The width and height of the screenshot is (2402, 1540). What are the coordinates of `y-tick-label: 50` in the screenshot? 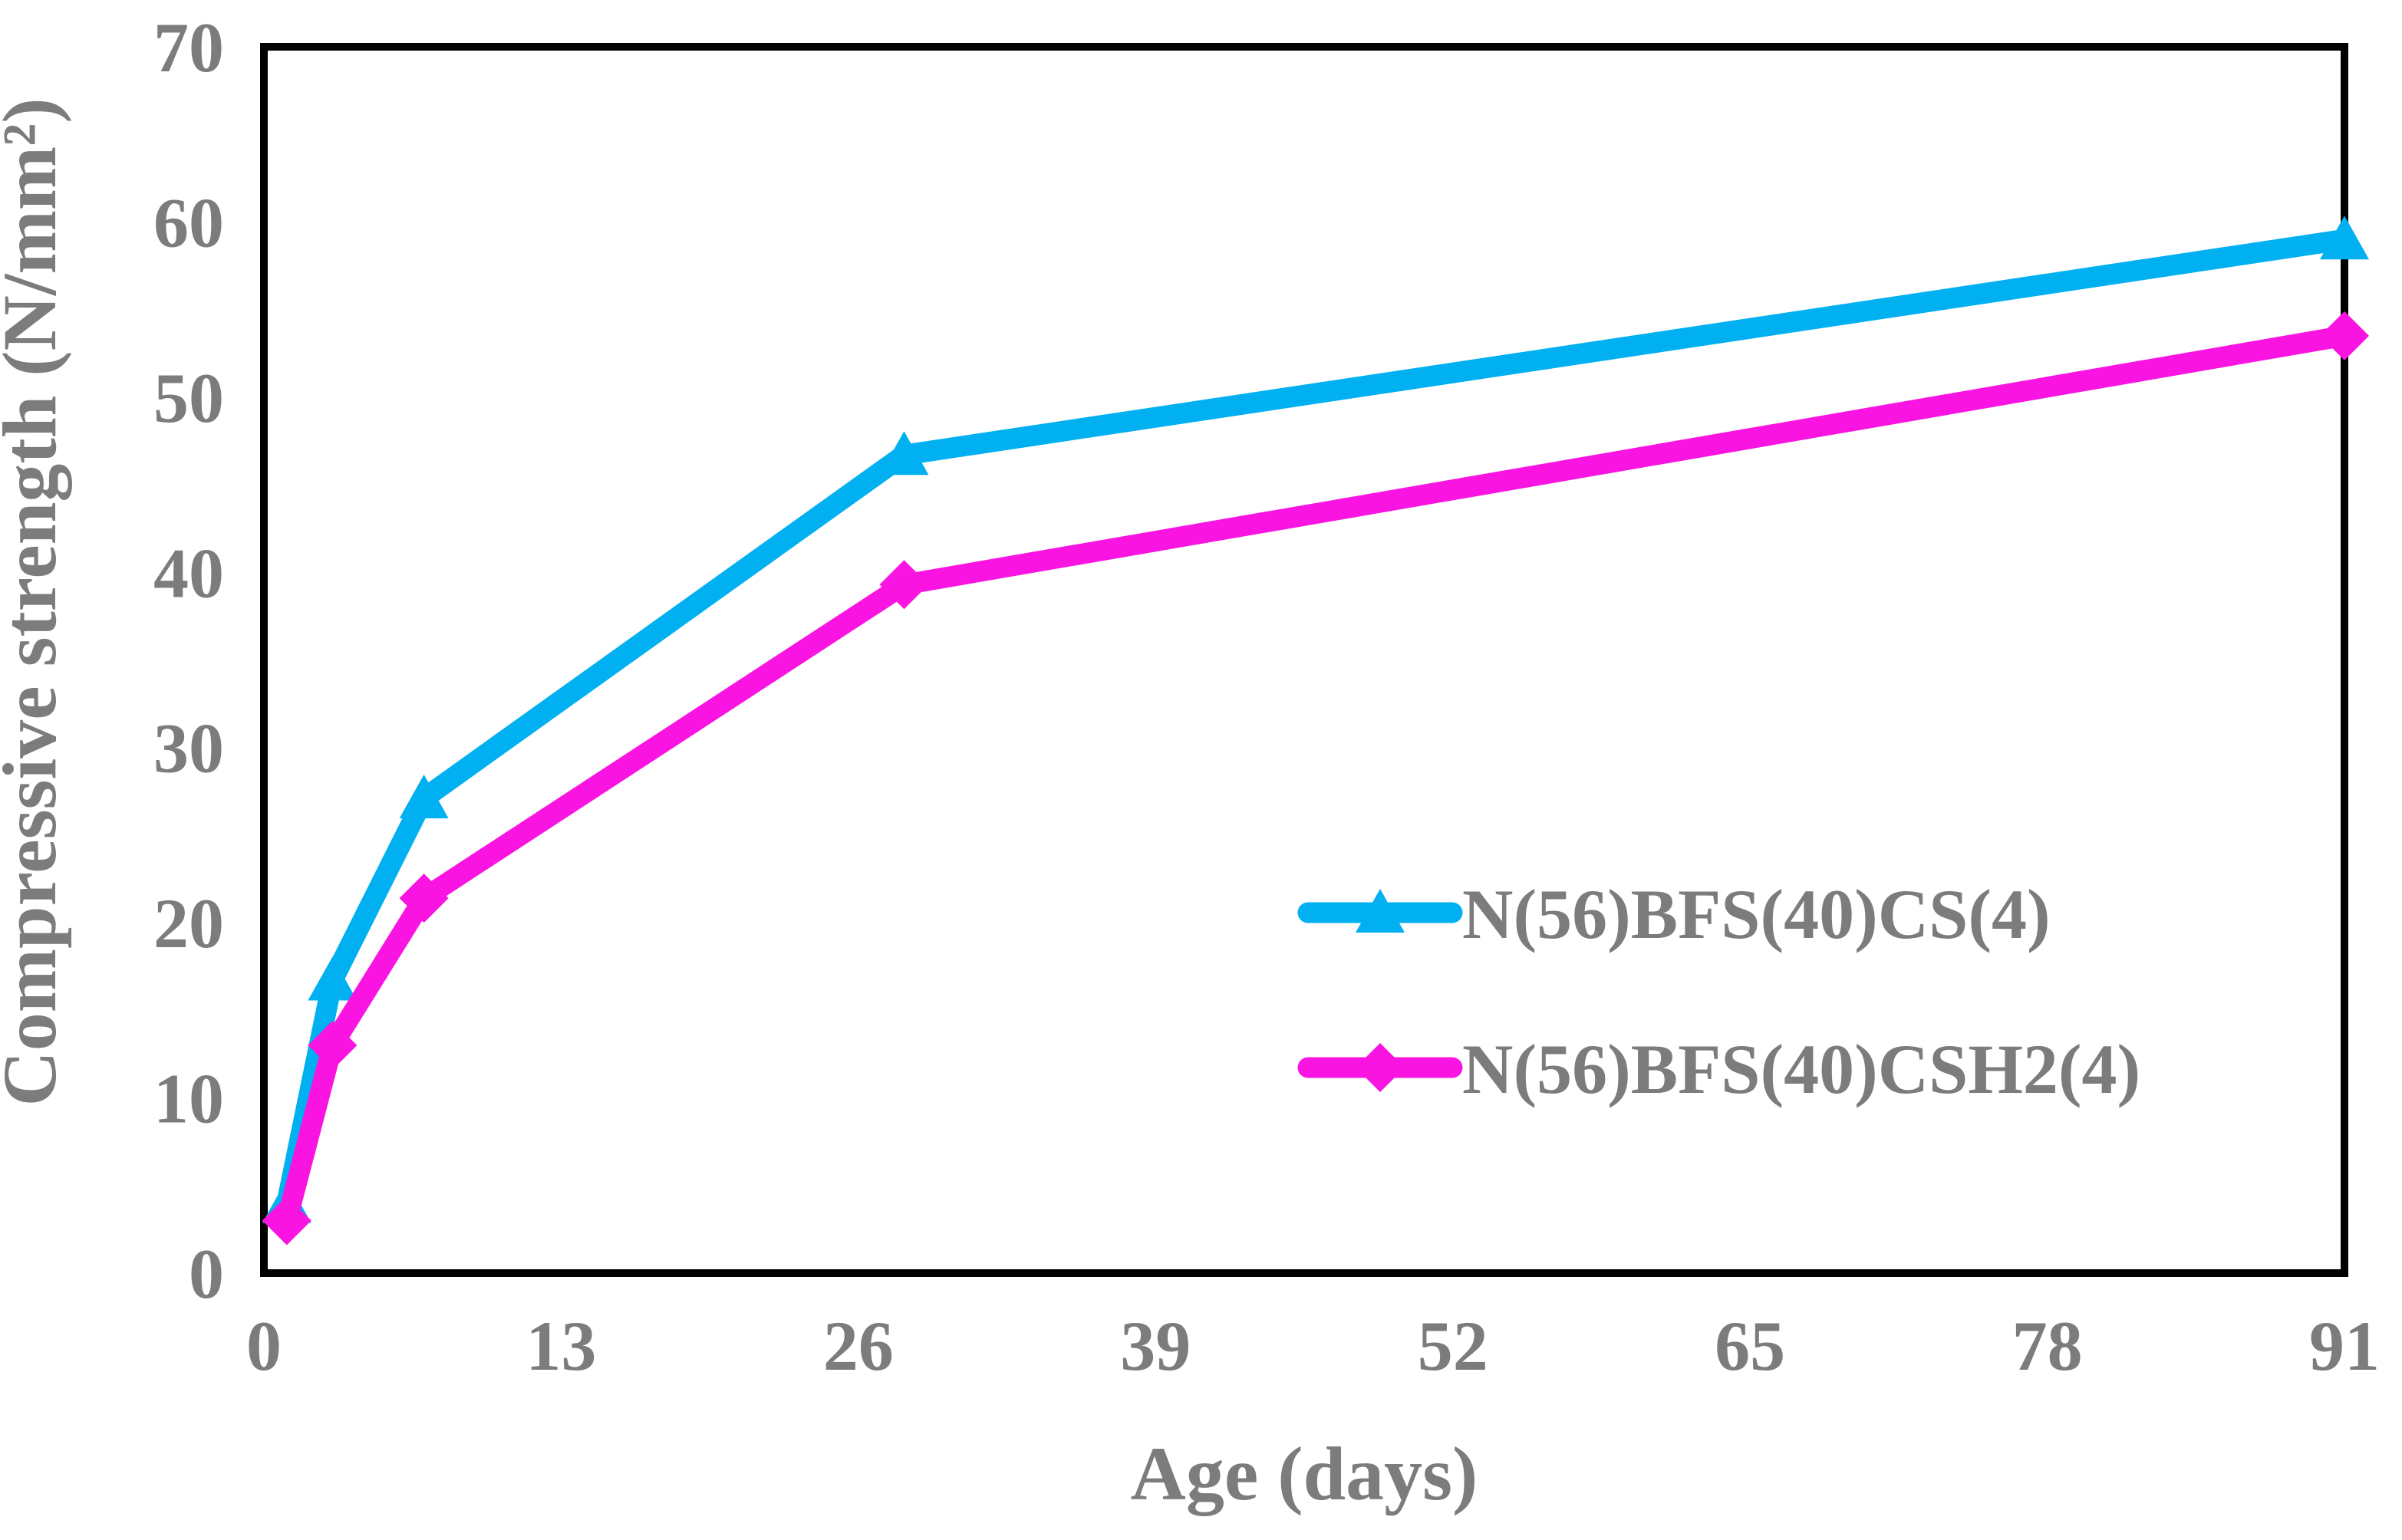 It's located at (188, 398).